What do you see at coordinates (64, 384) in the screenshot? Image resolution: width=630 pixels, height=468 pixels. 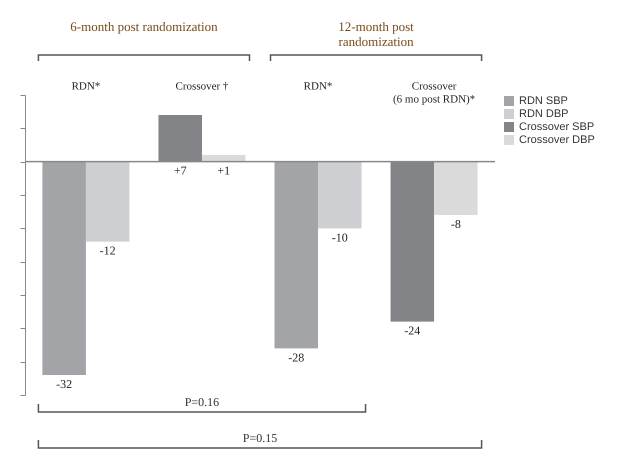 I see `data-label: -32` at bounding box center [64, 384].